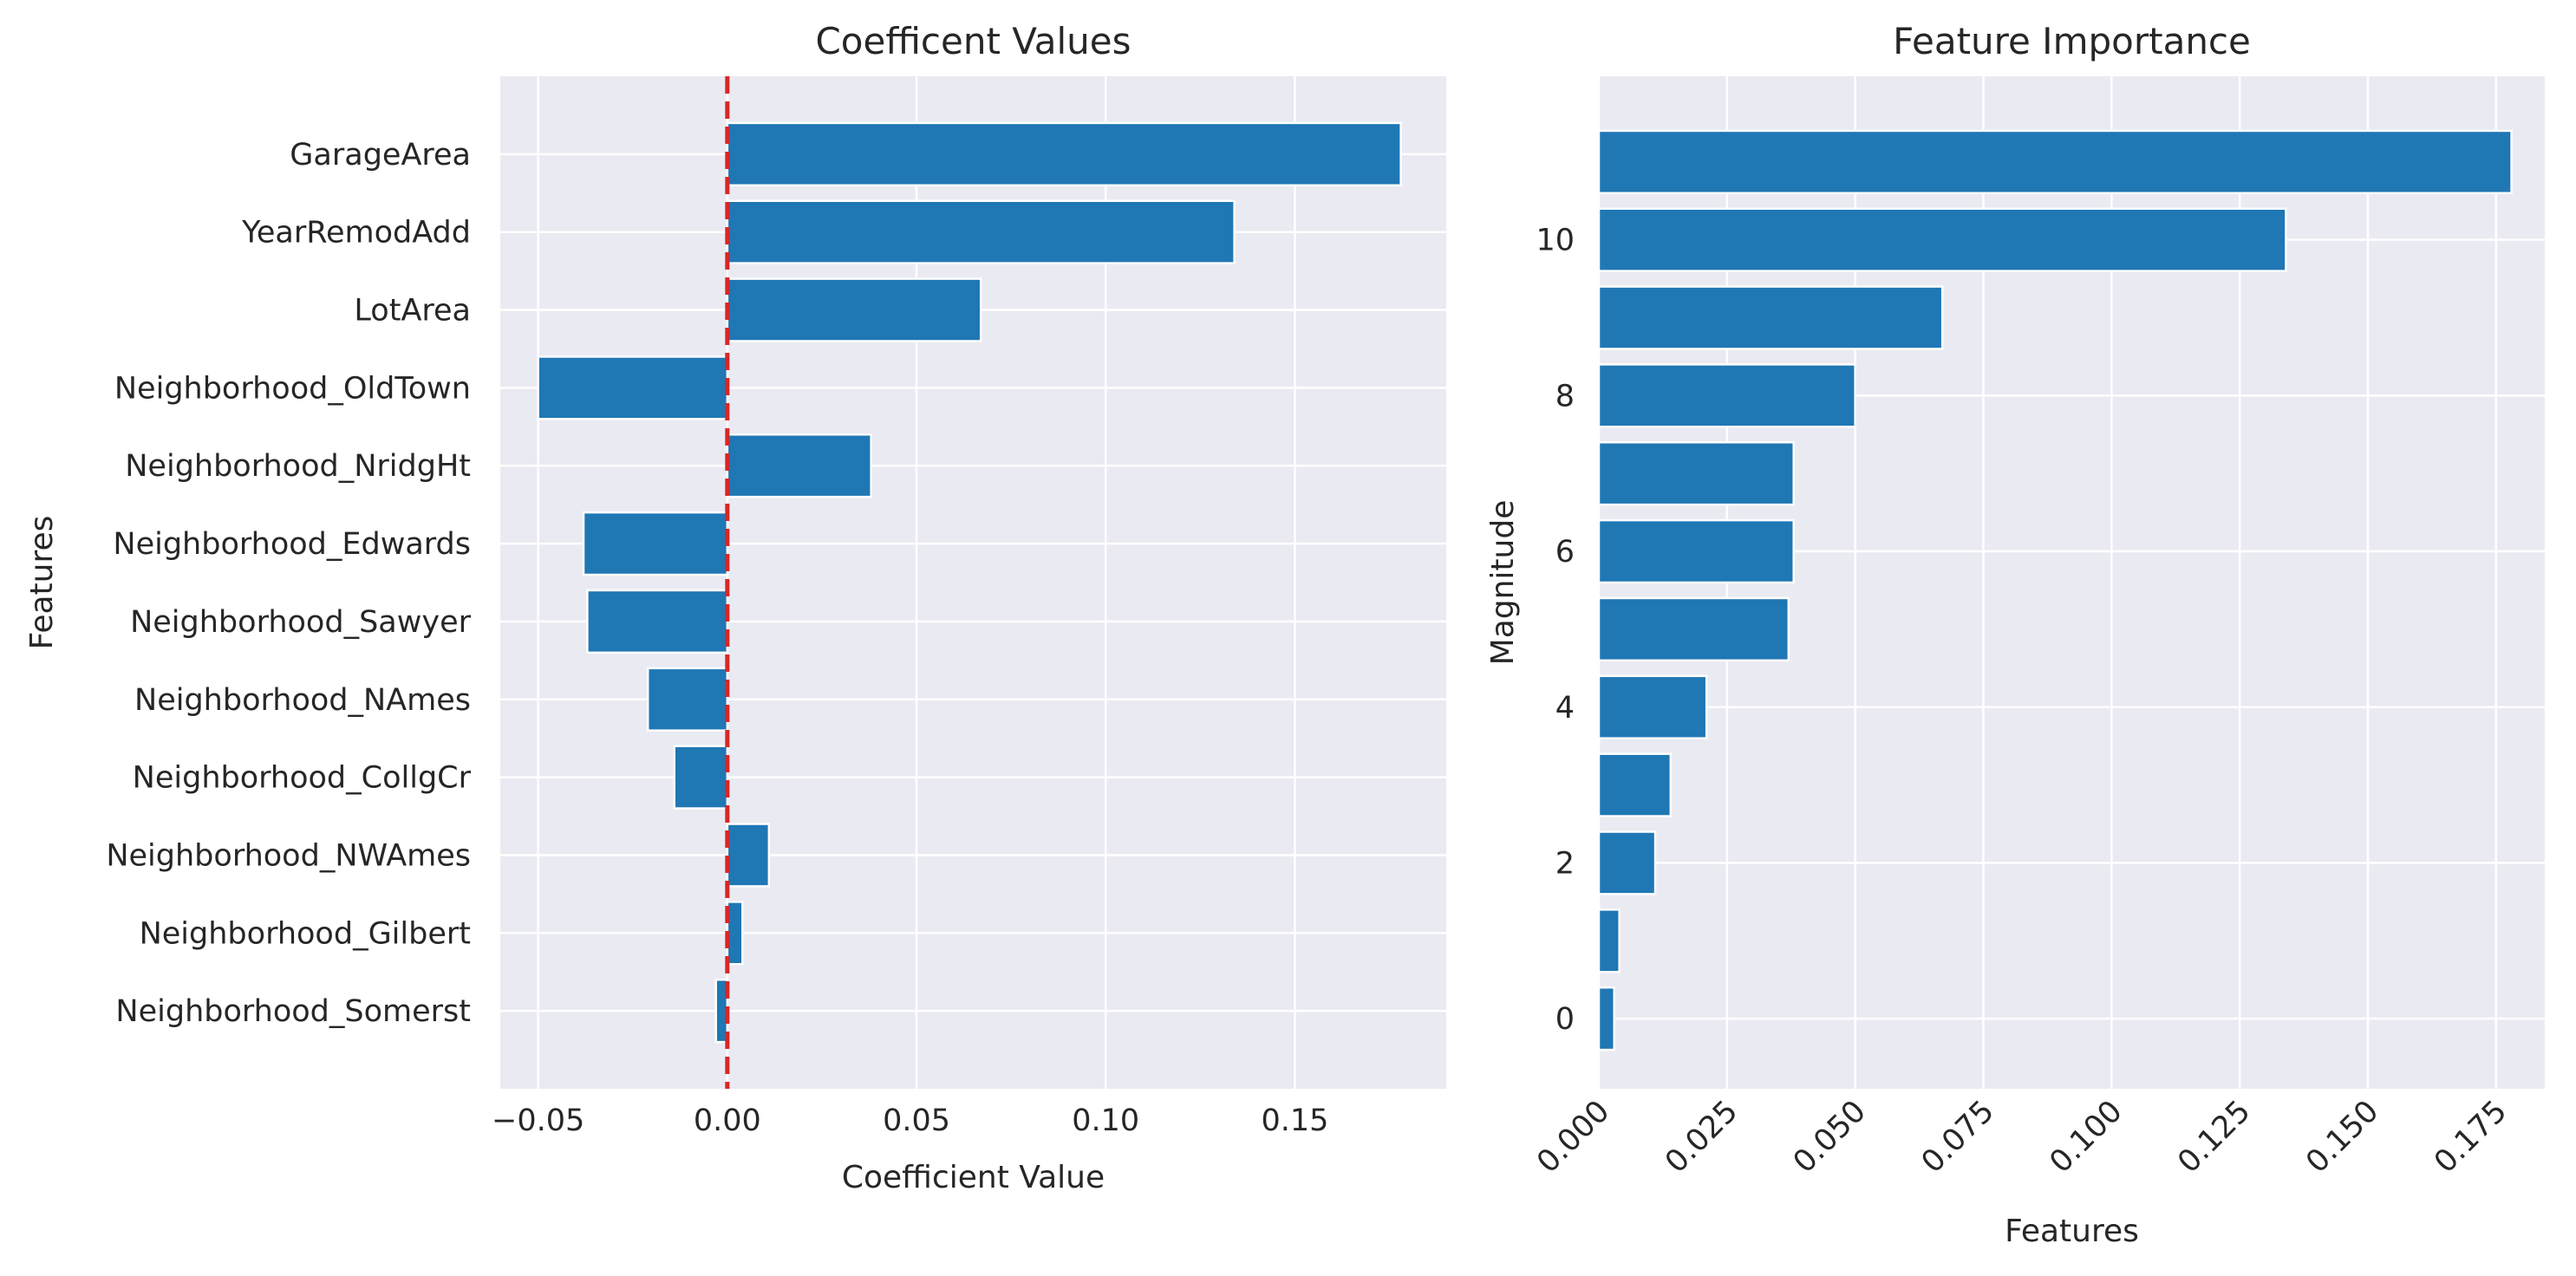  I want to click on coefficient-bar-neighborhood-gilbert, so click(735, 933).